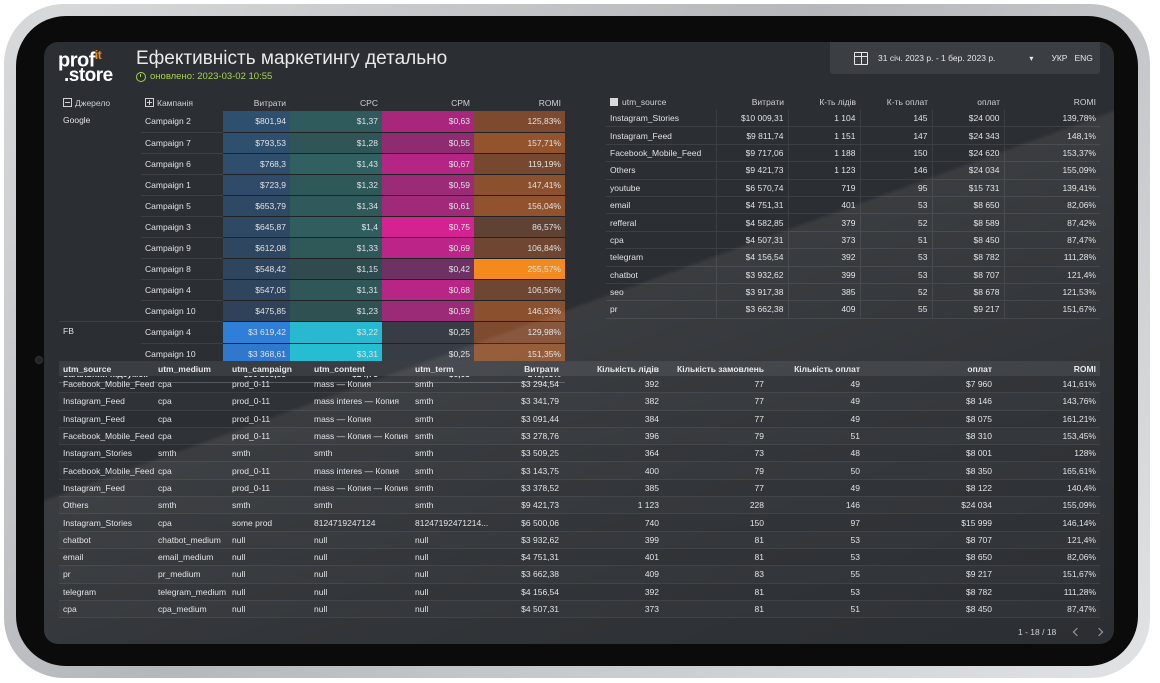 The height and width of the screenshot is (683, 1160). I want to click on orders-cell: 81, so click(715, 557).